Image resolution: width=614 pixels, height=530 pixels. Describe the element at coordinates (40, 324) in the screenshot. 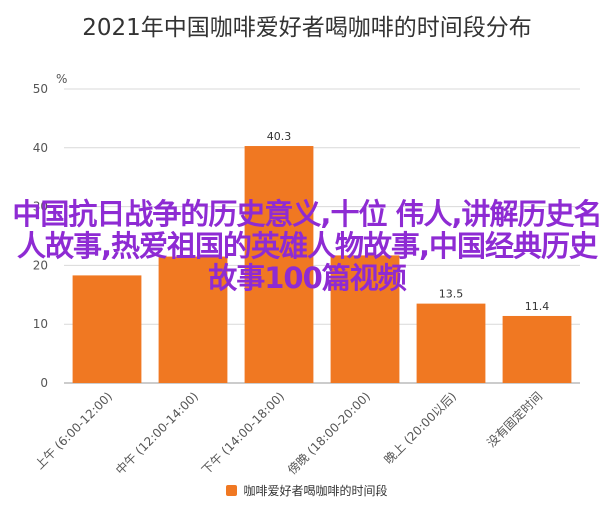

I see `y-tick-label: 10` at that location.